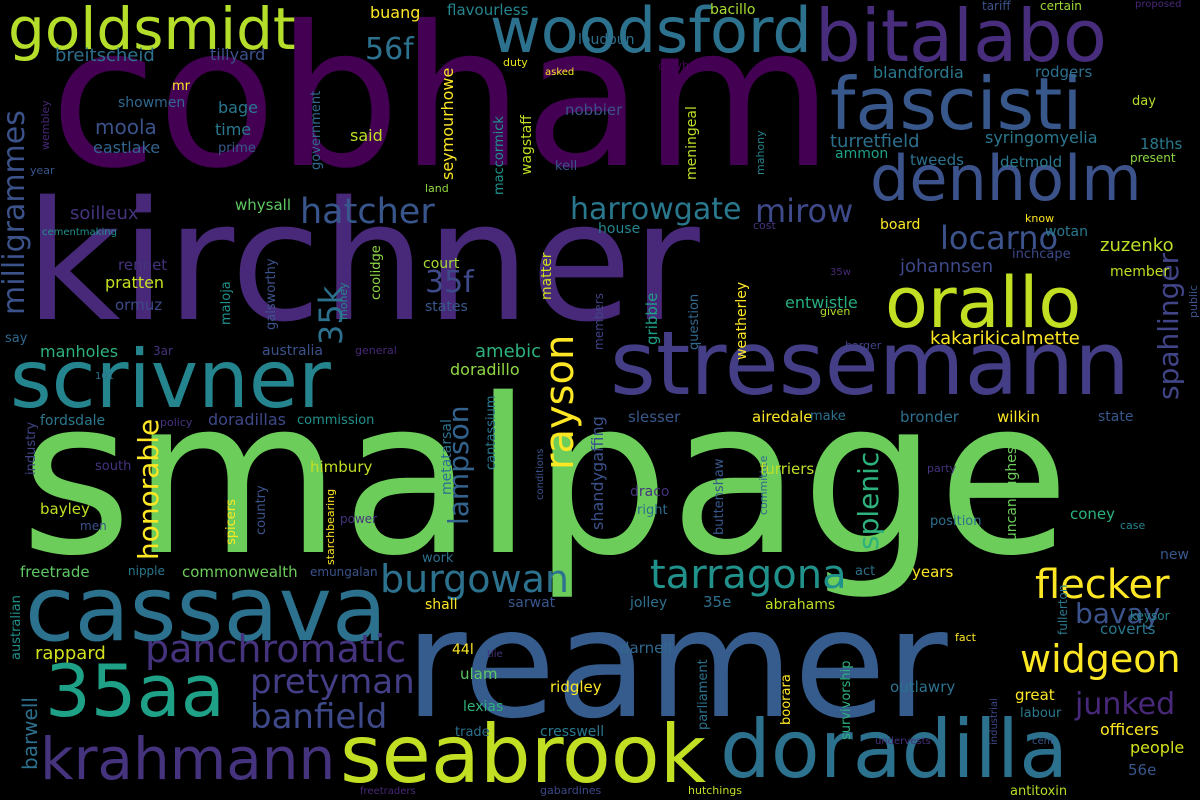 Image resolution: width=1200 pixels, height=800 pixels. I want to click on cloud-word-keysor: keysor, so click(1150, 616).